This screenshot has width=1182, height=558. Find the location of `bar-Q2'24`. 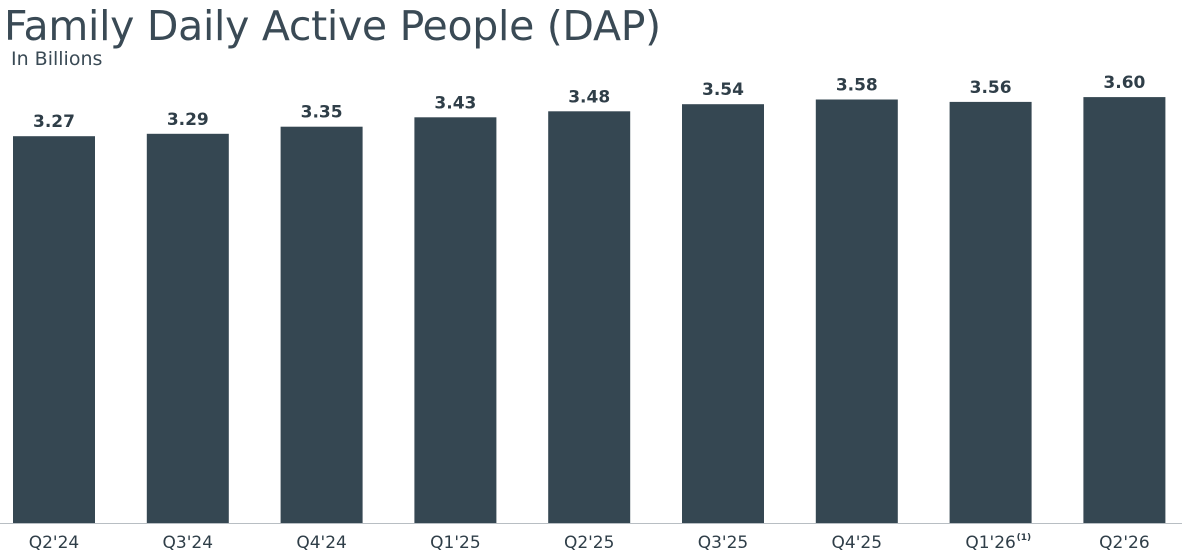

bar-Q2'24 is located at coordinates (54, 329).